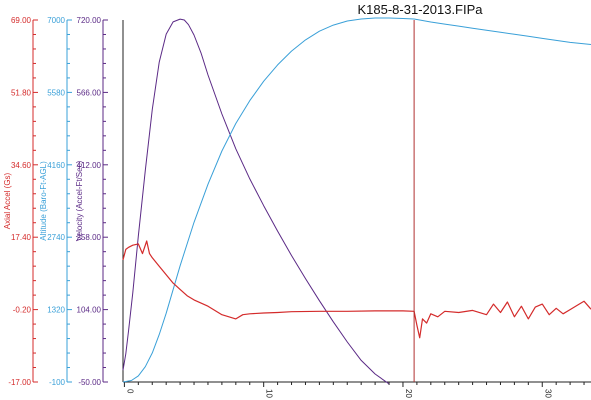  Describe the element at coordinates (89, 310) in the screenshot. I see `velocity-tick-label: 104.00` at that location.